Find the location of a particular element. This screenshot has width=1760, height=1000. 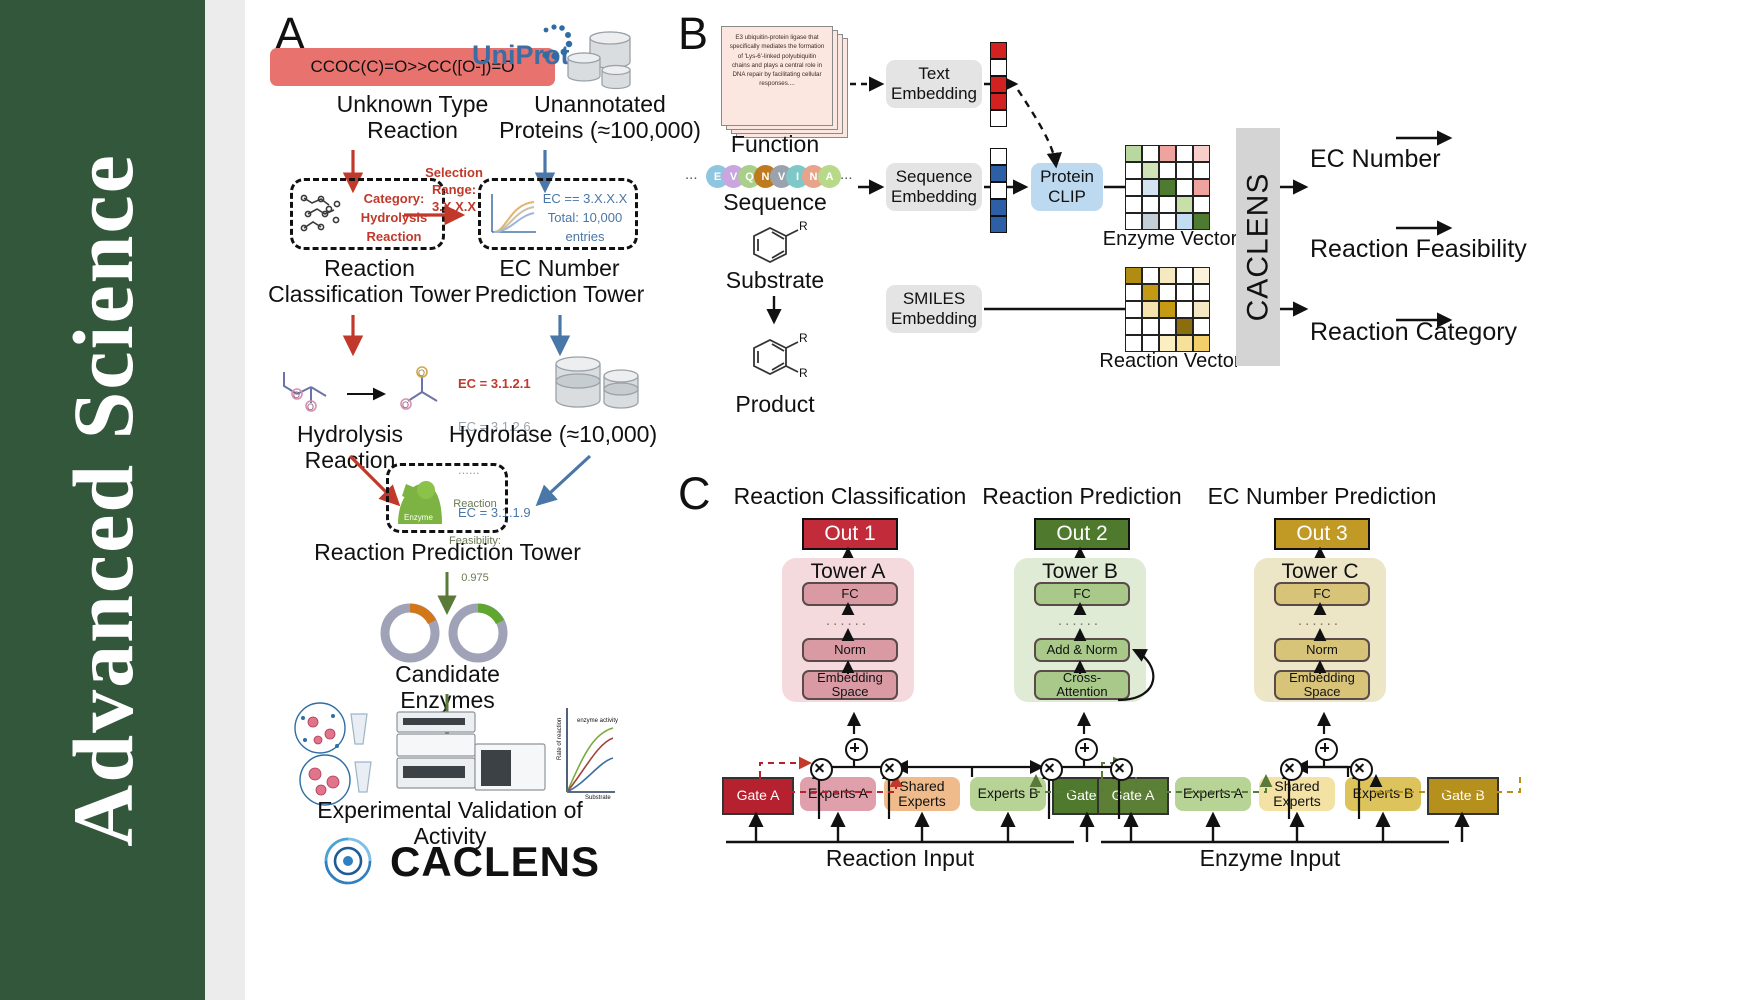

panel-c-moe-wiring is located at coordinates (1140, 765).